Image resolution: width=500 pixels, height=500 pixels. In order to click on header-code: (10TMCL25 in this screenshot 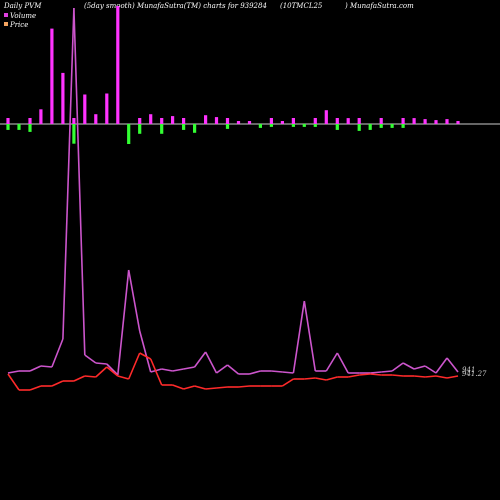, I will do `click(301, 6)`.